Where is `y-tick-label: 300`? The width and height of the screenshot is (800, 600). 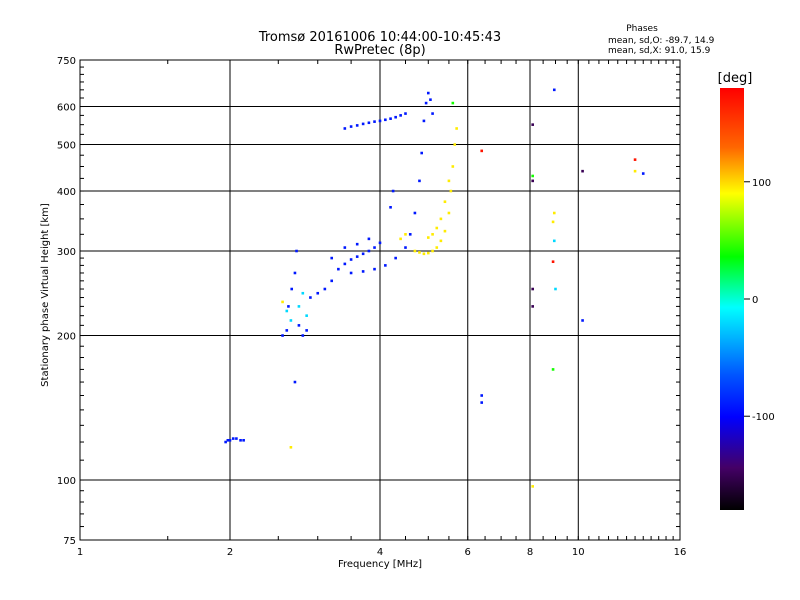
y-tick-label: 300 is located at coordinates (66, 252).